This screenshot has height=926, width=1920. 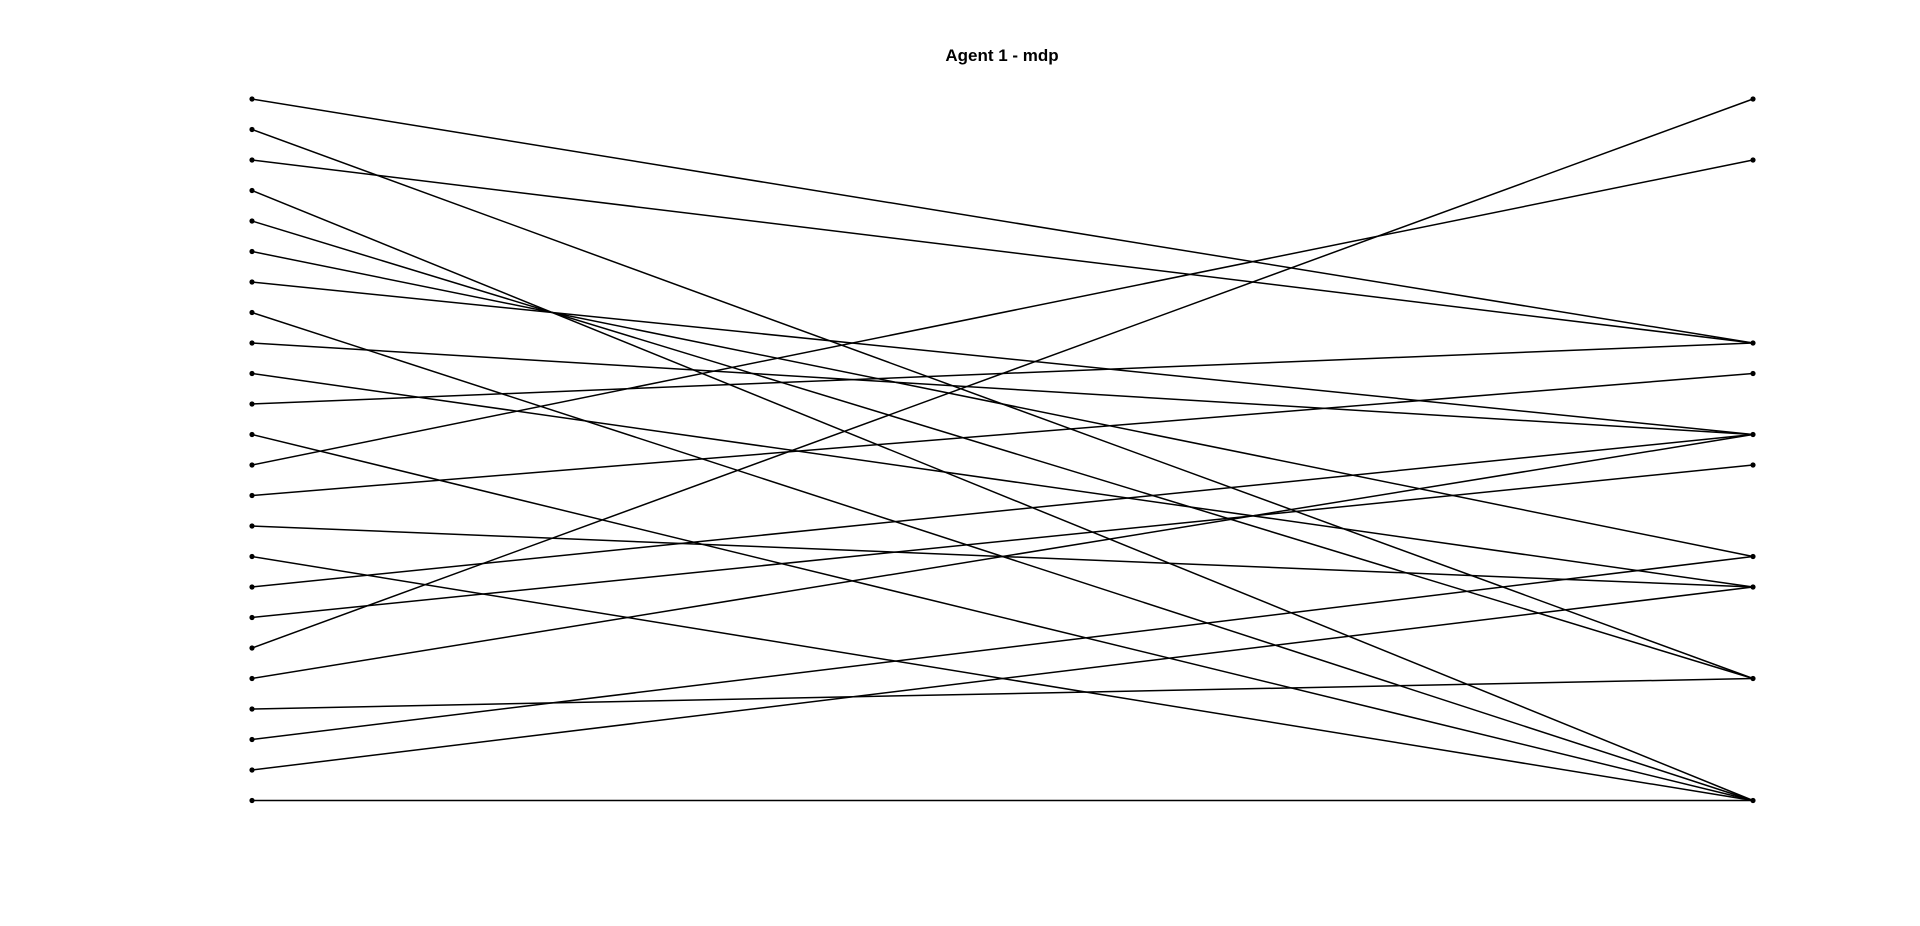 I want to click on chart-title: Agent 1 - mdp, so click(x=1001, y=55).